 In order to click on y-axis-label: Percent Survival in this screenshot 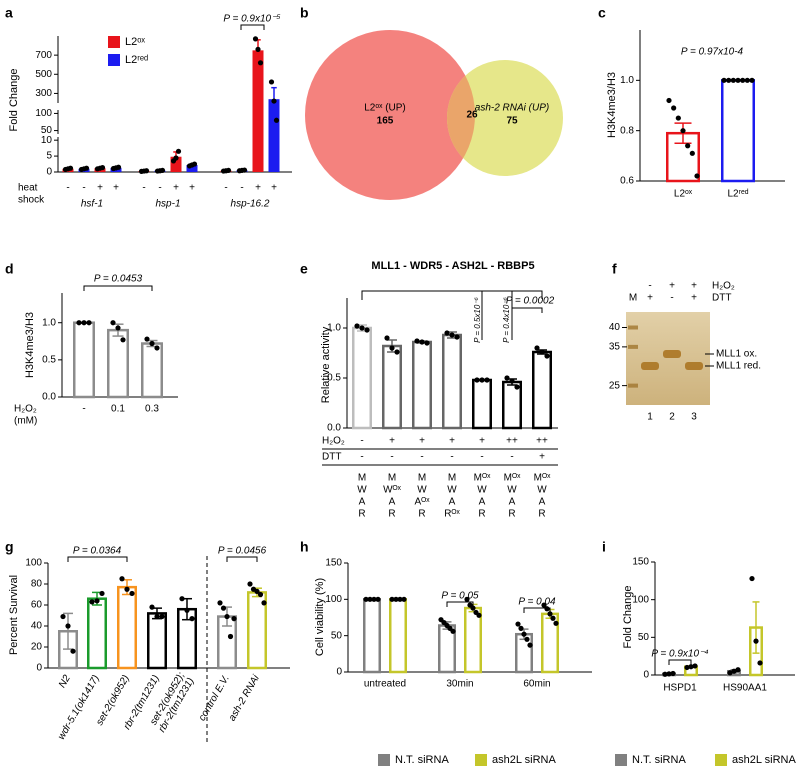, I will do `click(14, 615)`.